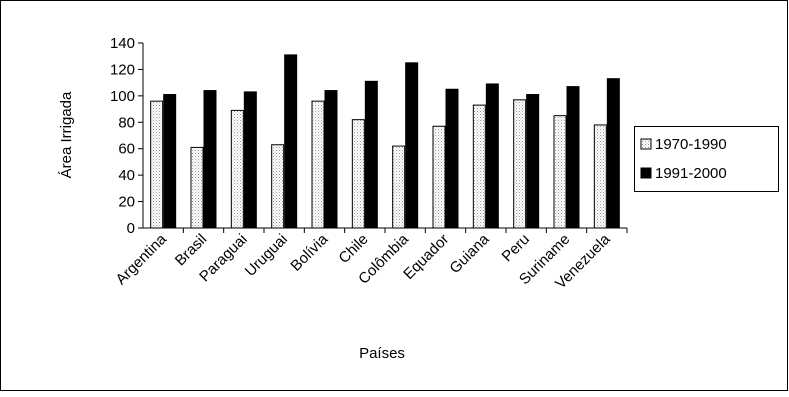  I want to click on legend: 1970-1990 1991-2000, so click(706, 159).